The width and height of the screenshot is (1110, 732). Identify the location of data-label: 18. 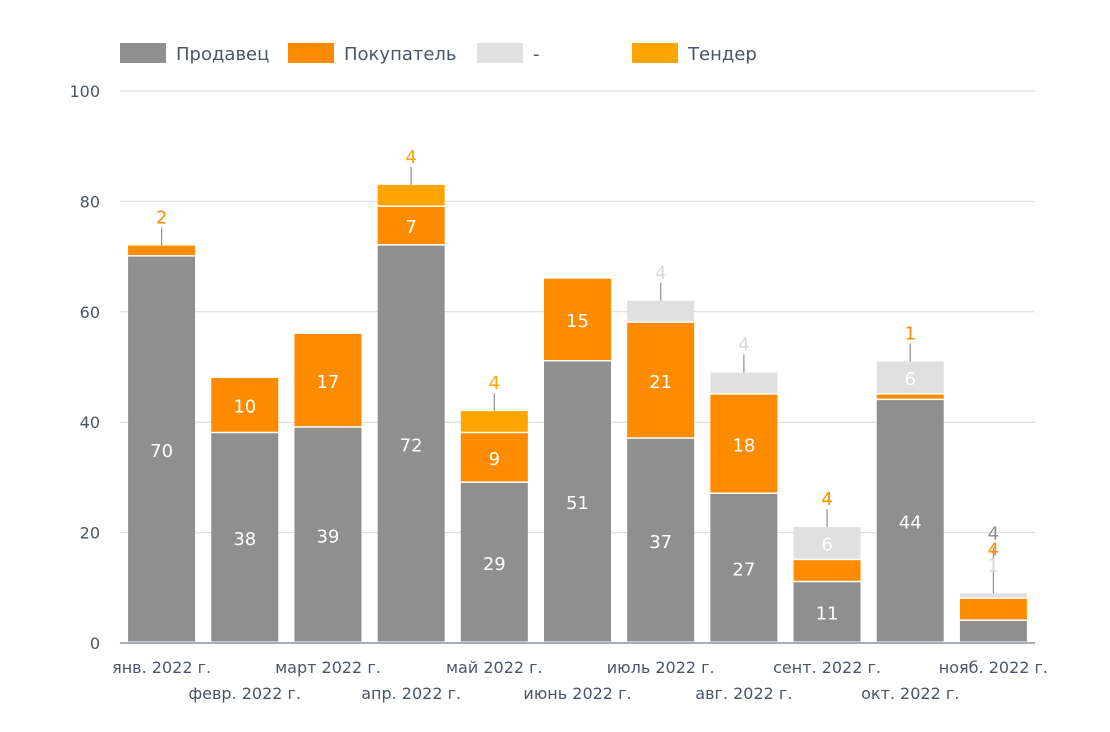
(743, 445).